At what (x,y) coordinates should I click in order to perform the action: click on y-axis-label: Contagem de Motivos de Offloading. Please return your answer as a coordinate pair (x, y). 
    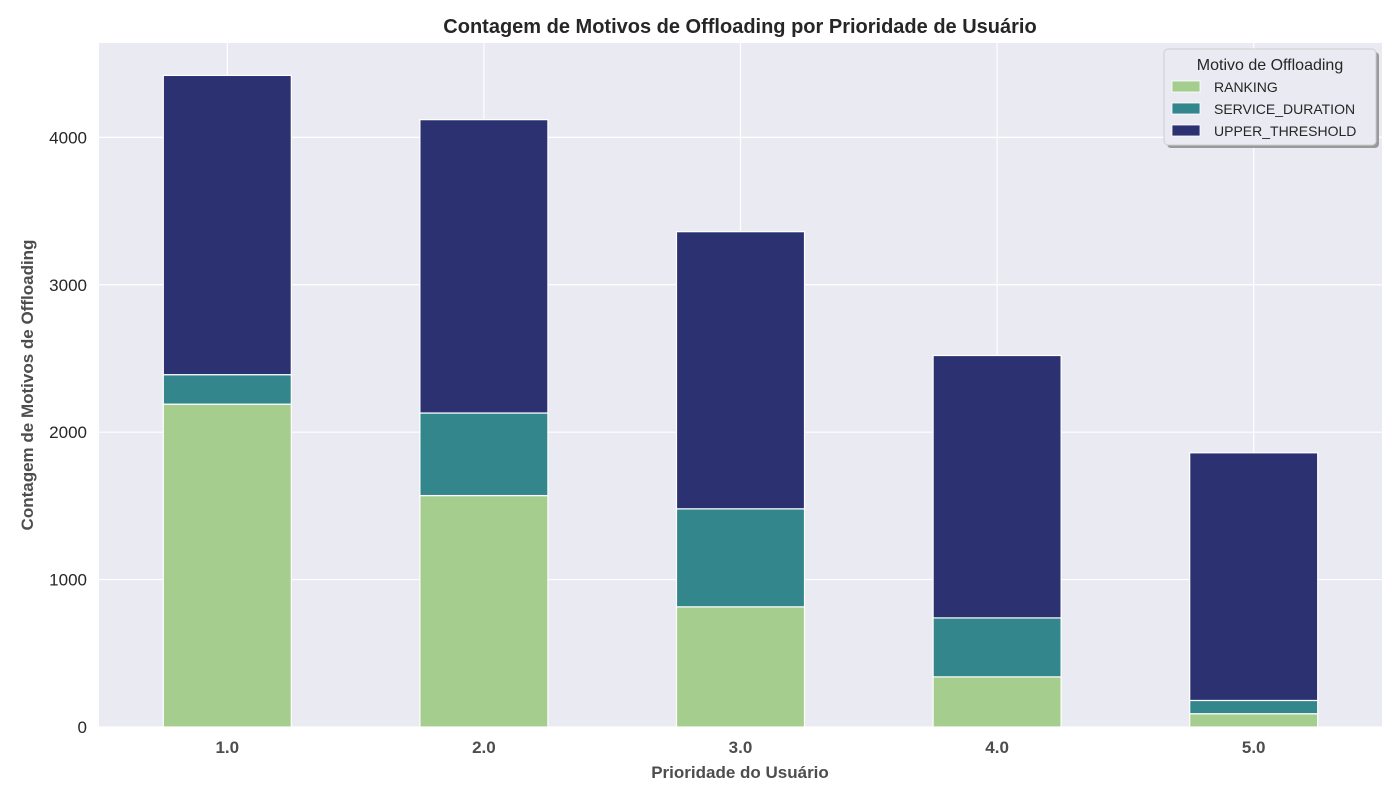
    Looking at the image, I should click on (27, 385).